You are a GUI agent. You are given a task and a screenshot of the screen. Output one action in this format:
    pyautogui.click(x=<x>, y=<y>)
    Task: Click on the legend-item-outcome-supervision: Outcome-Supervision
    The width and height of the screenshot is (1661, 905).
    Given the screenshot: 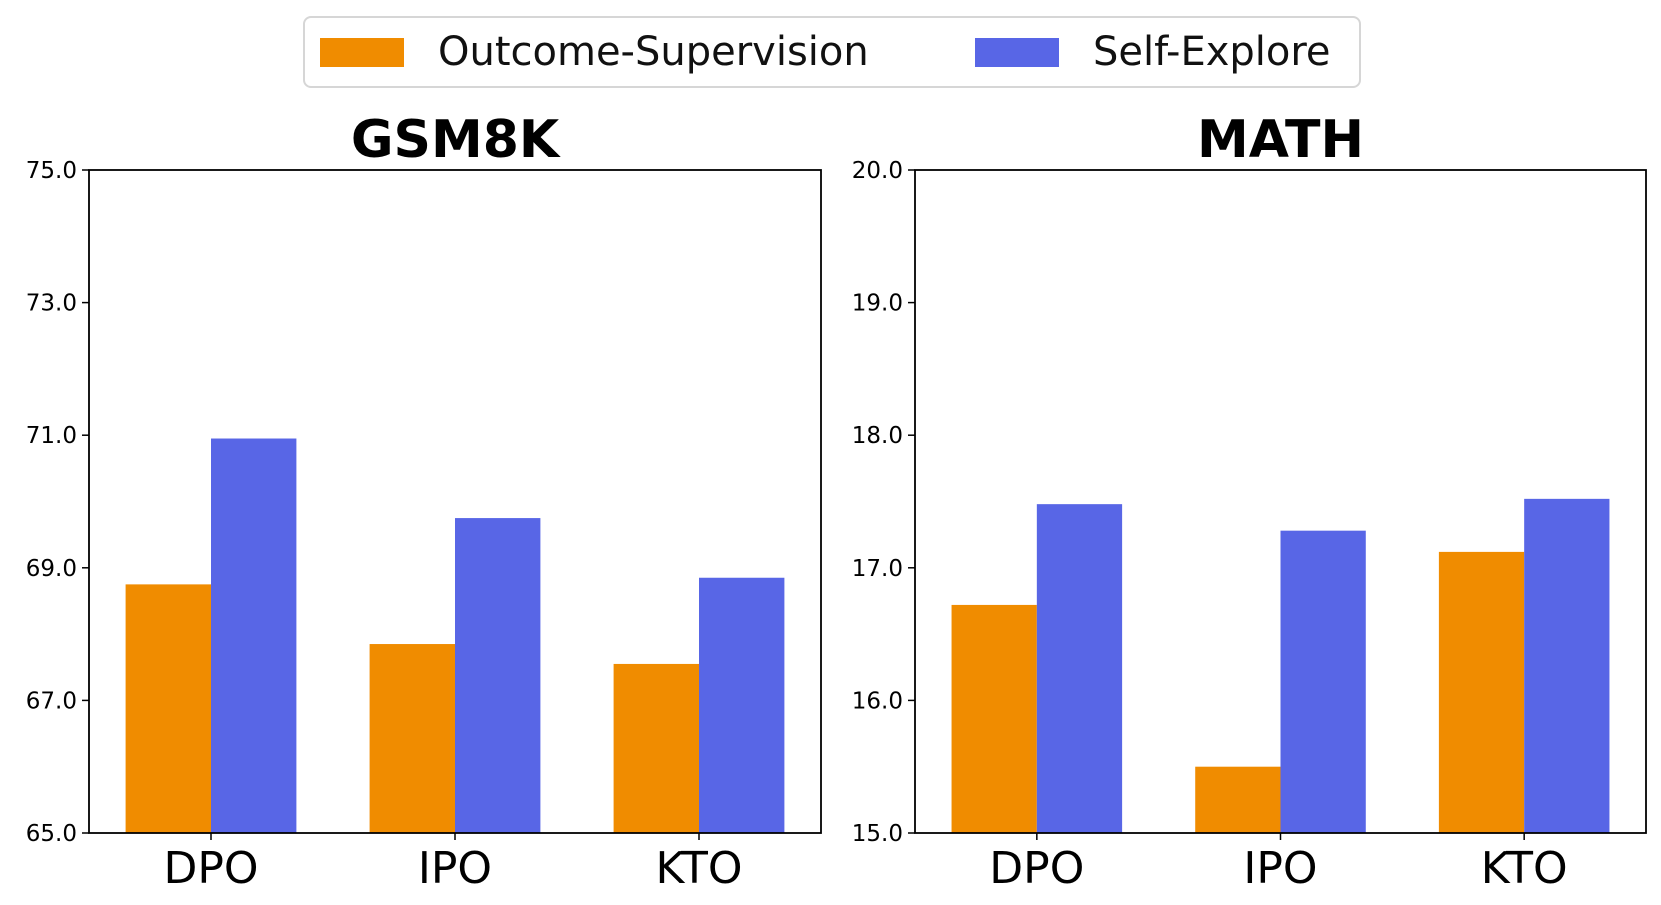 What is the action you would take?
    pyautogui.click(x=594, y=52)
    